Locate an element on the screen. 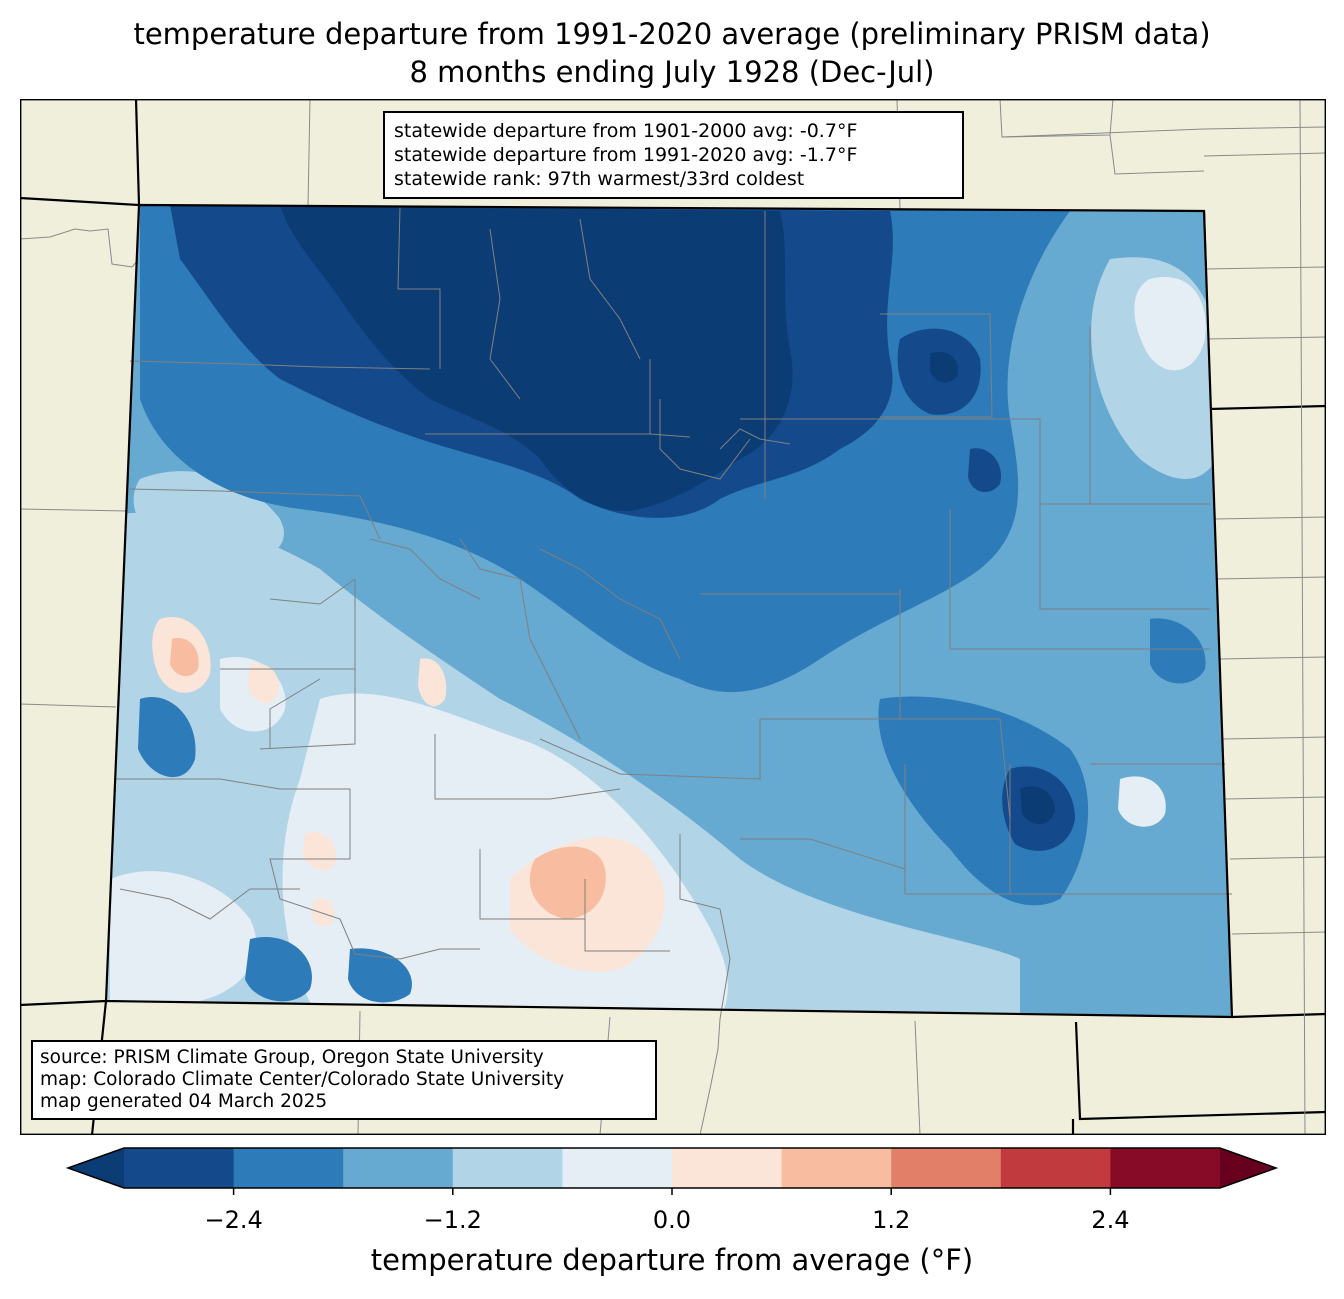  colorbar-tick-label: −2.4 is located at coordinates (233, 1220).